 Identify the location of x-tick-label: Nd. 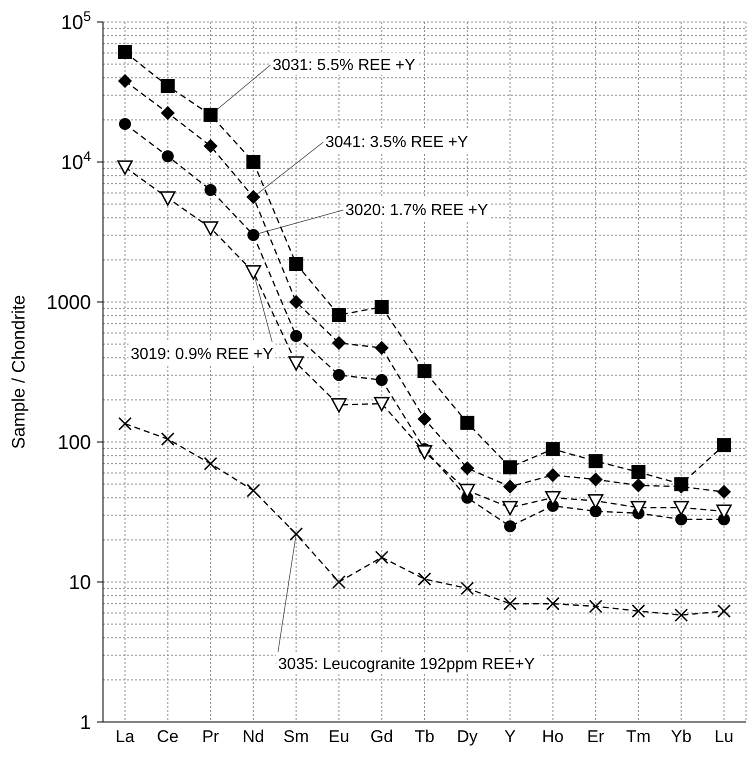
(253, 736).